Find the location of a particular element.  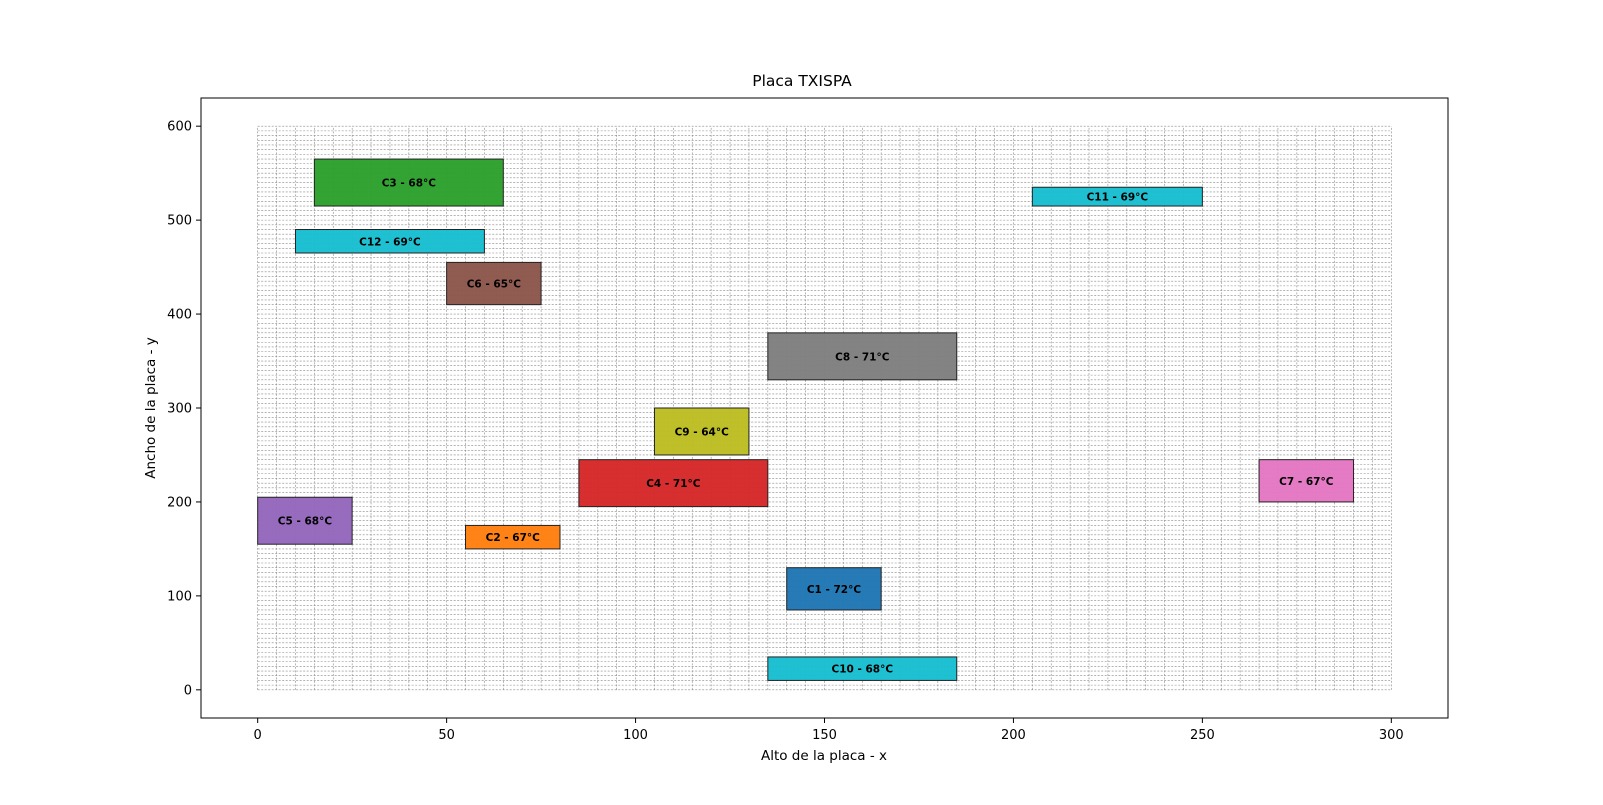

component-label: C7 - 67°C is located at coordinates (1306, 482).